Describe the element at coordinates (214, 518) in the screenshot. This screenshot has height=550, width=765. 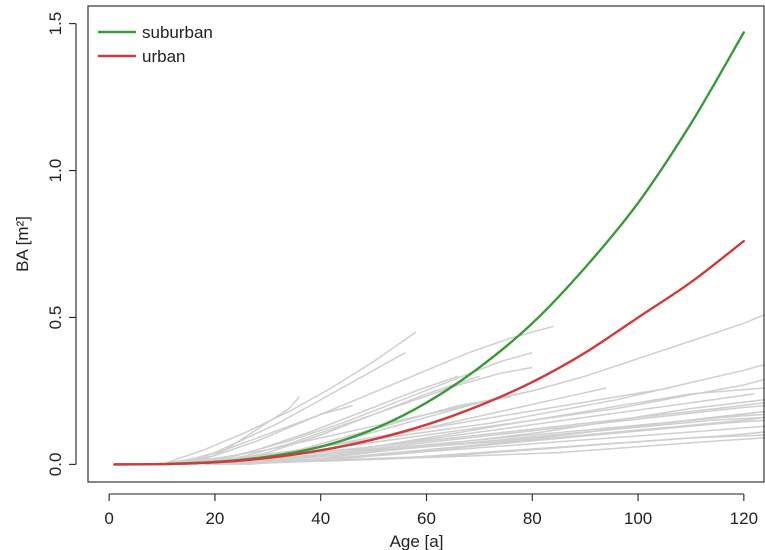
I see `x-tick-label: 20` at that location.